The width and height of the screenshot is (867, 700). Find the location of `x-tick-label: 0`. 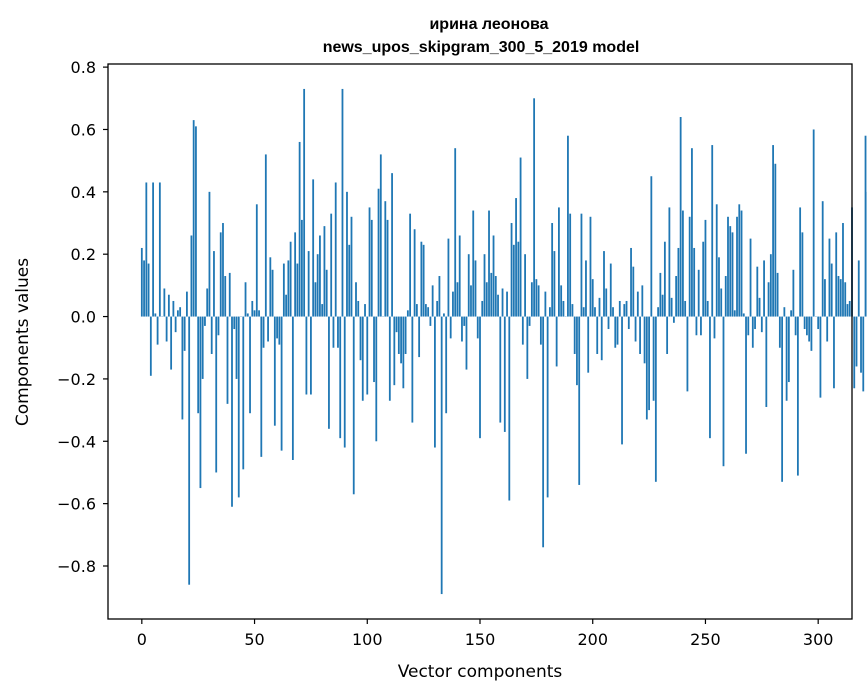

x-tick-label: 0 is located at coordinates (142, 639).